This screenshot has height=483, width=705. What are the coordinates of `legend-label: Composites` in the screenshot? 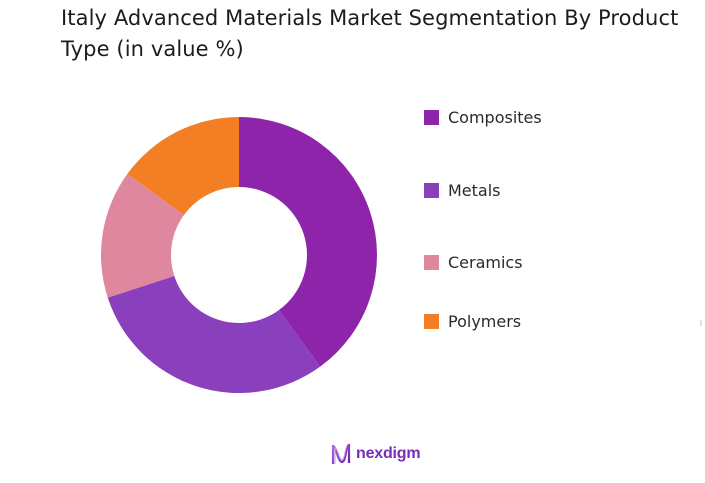 It's located at (495, 117).